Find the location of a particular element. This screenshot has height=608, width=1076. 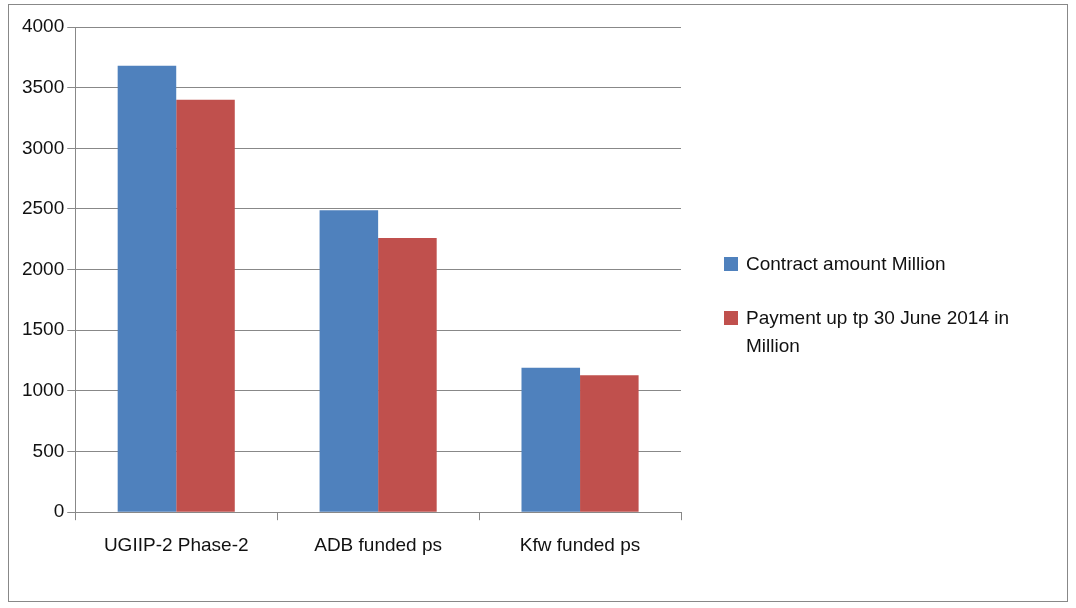

y-tick-label: 1000 is located at coordinates (43, 390).